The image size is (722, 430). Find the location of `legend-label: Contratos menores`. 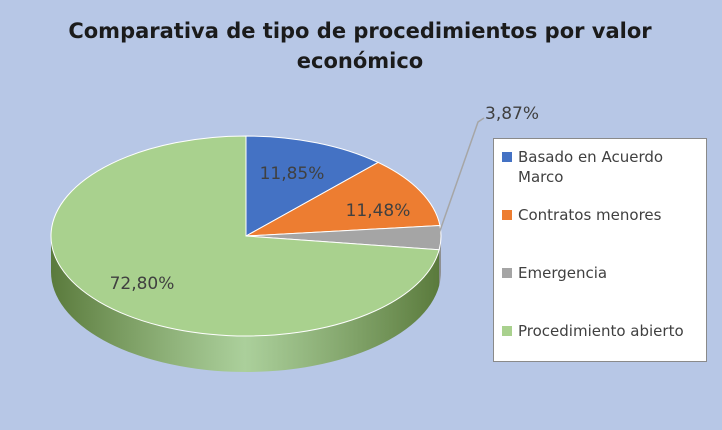

legend-label: Contratos menores is located at coordinates (590, 215).